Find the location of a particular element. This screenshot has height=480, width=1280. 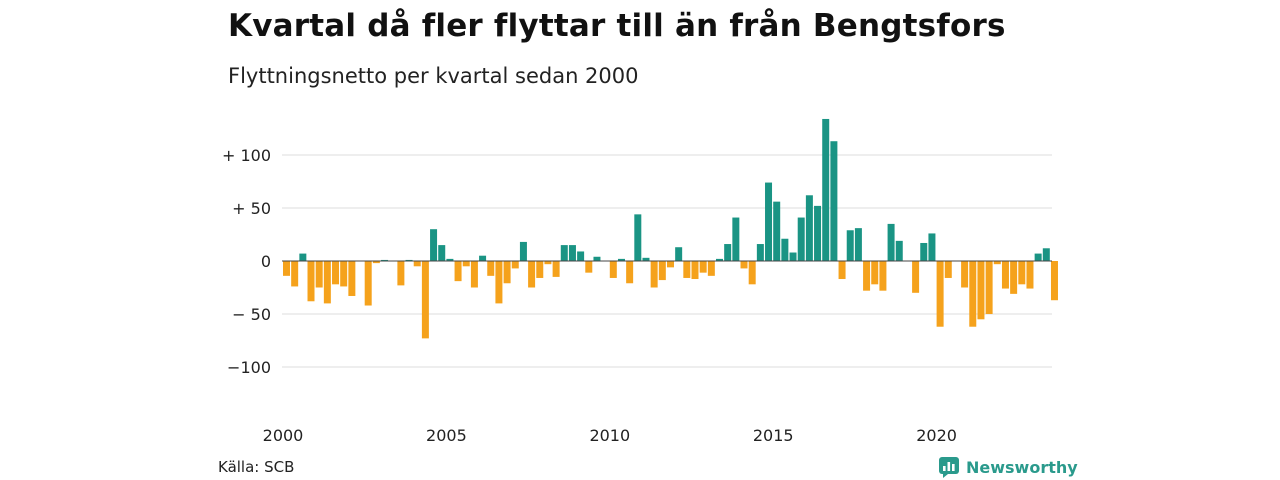

newsworthy-icon is located at coordinates (949, 467).